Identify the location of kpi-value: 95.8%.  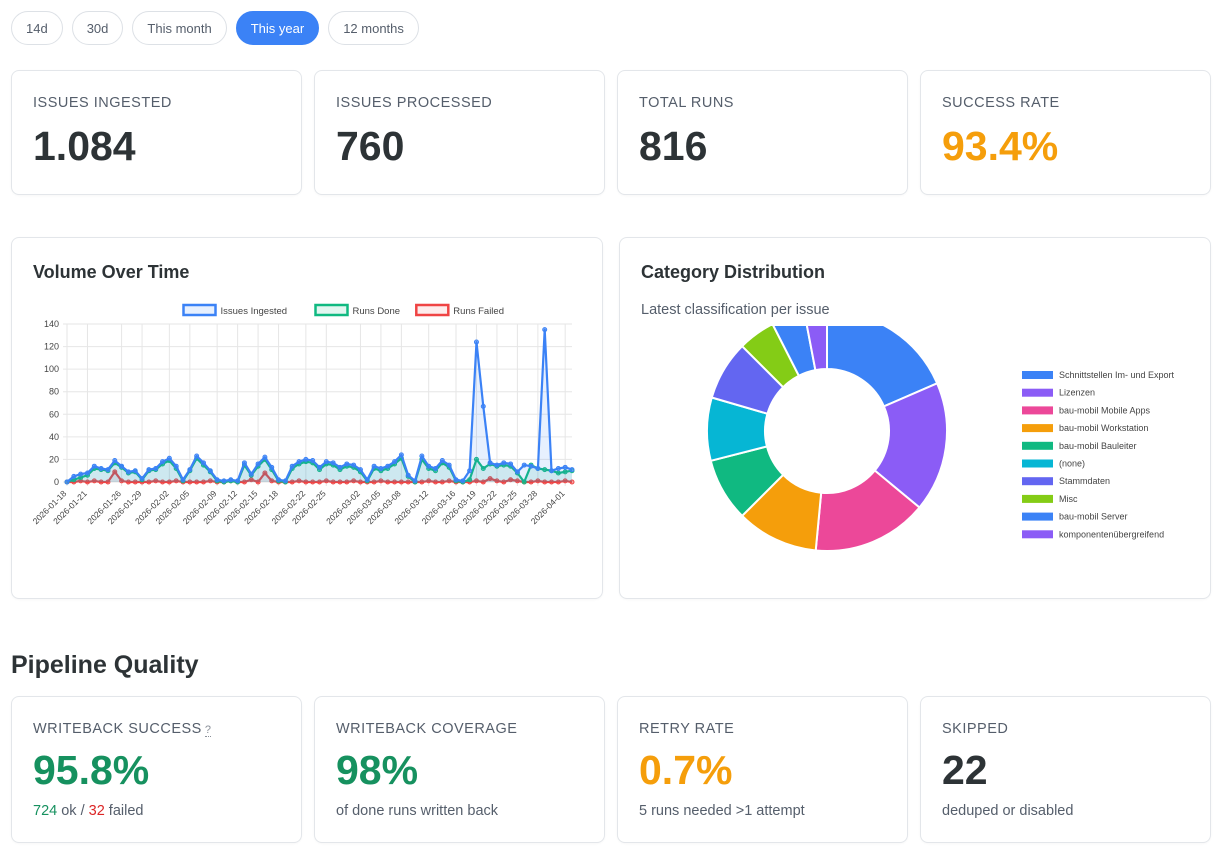
(91, 770).